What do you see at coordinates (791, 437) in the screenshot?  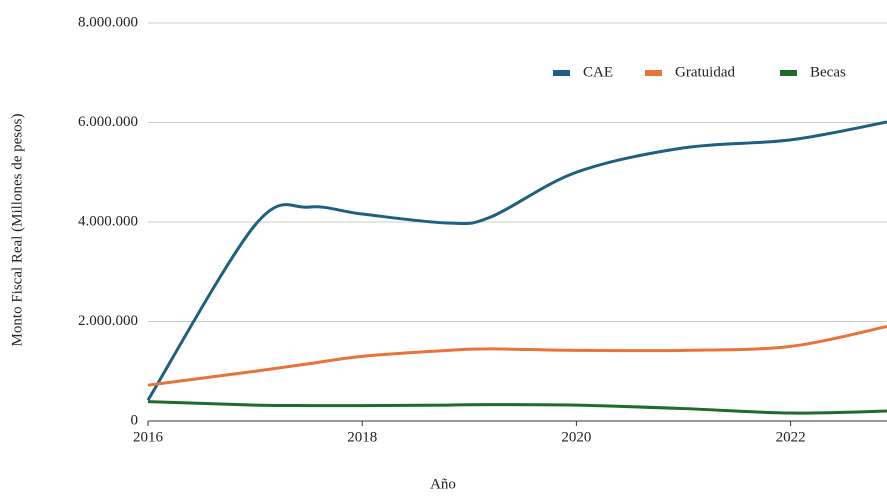 I see `x-tick-label: 2022` at bounding box center [791, 437].